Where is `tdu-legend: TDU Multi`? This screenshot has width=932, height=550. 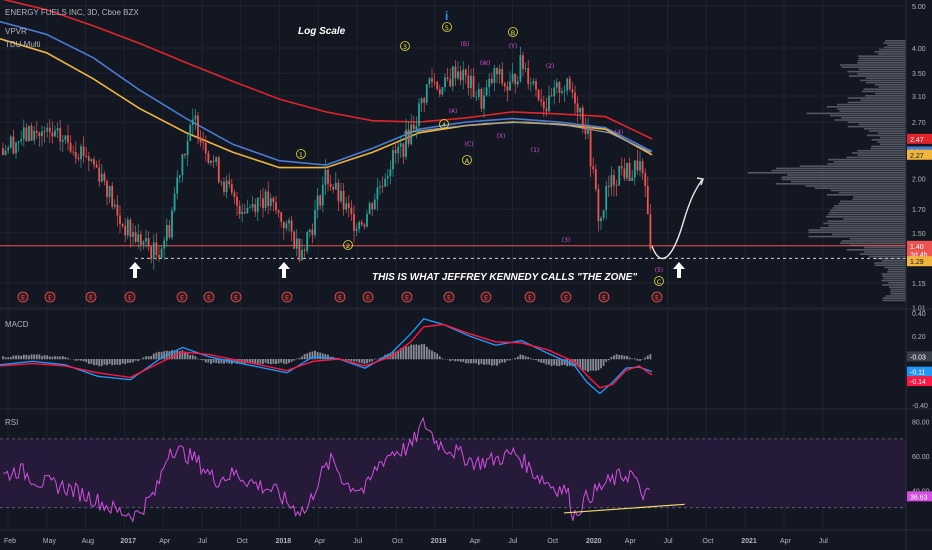
tdu-legend: TDU Multi is located at coordinates (23, 44).